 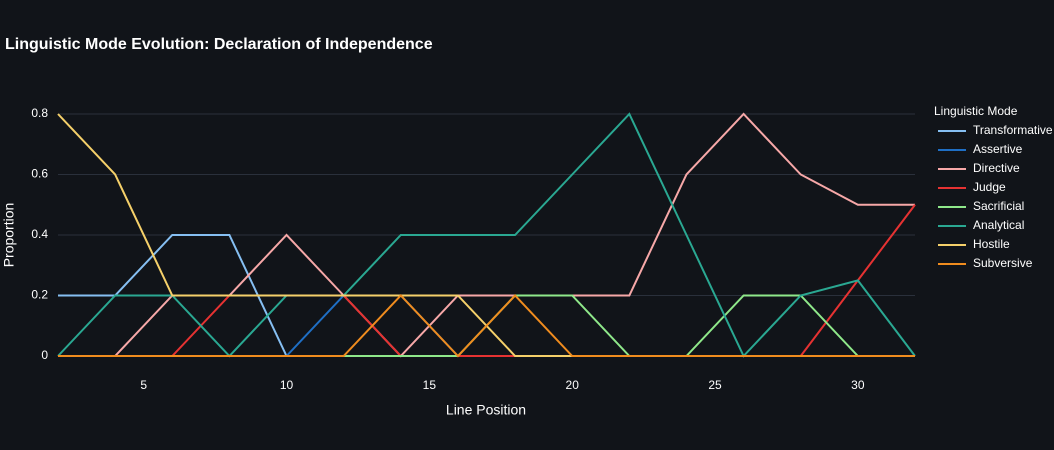 I want to click on x-tick-label: 10, so click(x=287, y=385).